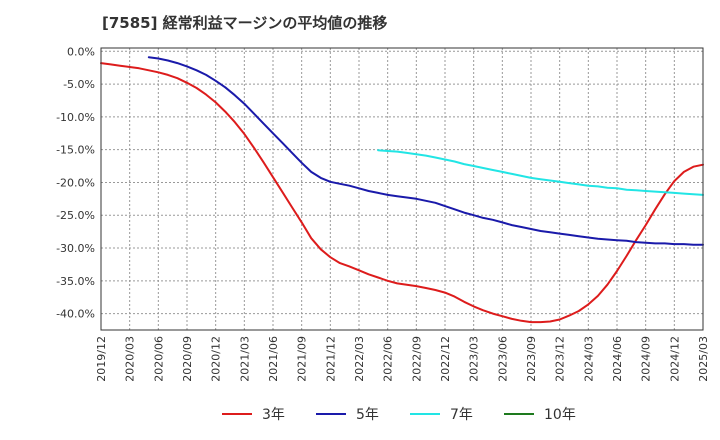  What do you see at coordinates (75, 117) in the screenshot?
I see `y-tick-label: -10.0%` at bounding box center [75, 117].